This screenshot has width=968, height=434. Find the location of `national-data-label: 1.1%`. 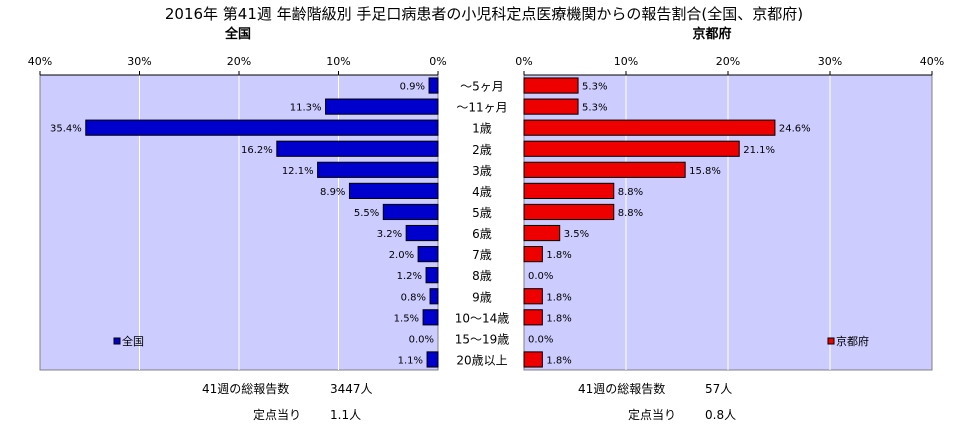

national-data-label: 1.1% is located at coordinates (410, 360).